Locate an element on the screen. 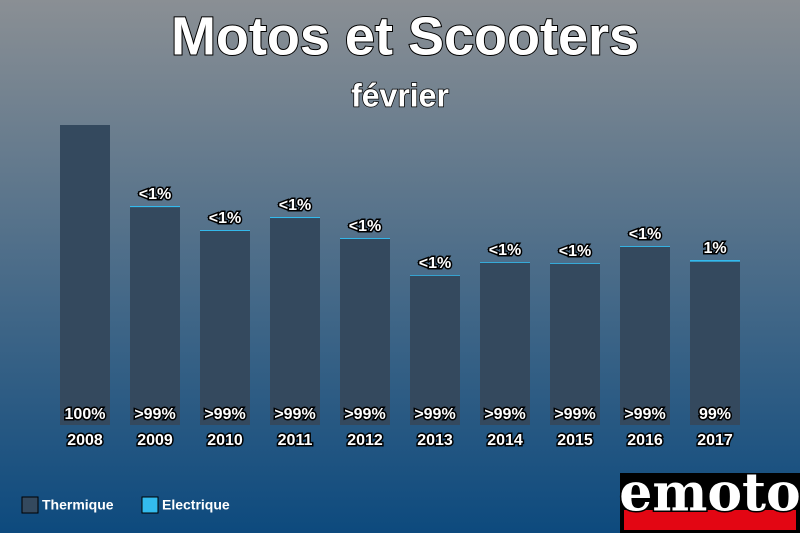  logo-text: emoto is located at coordinates (709, 493).